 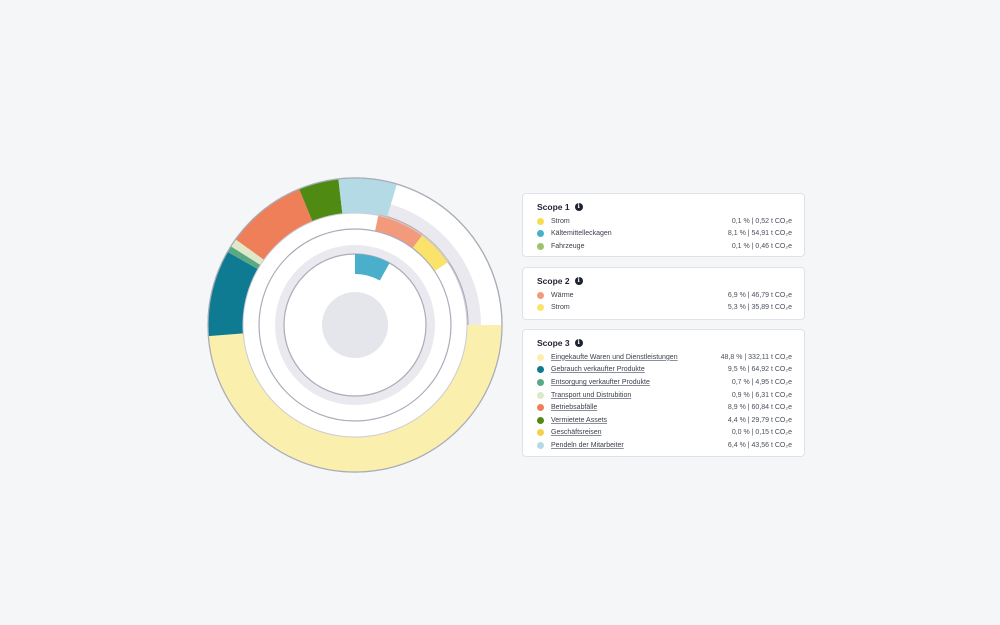 I want to click on middle-ring-inner-edge, so click(x=355, y=325).